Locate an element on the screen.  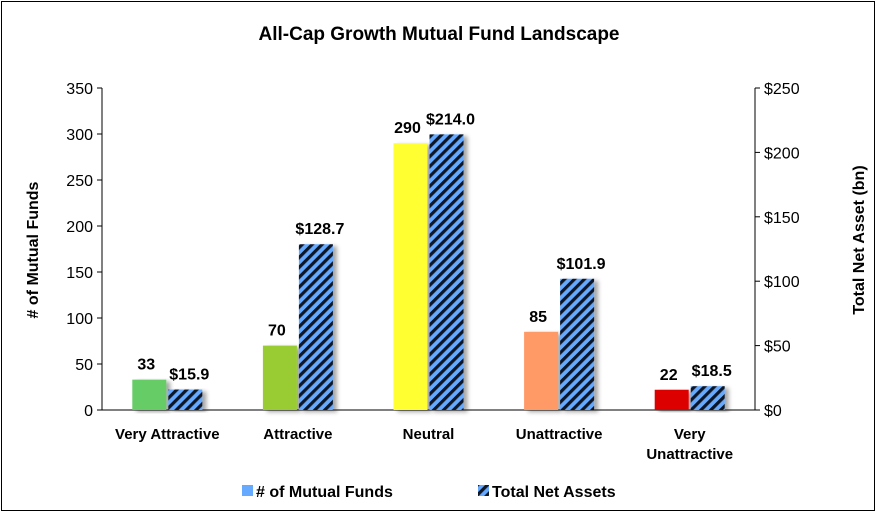
y2-axis-title: Total Net Asset (bn) is located at coordinates (859, 239).